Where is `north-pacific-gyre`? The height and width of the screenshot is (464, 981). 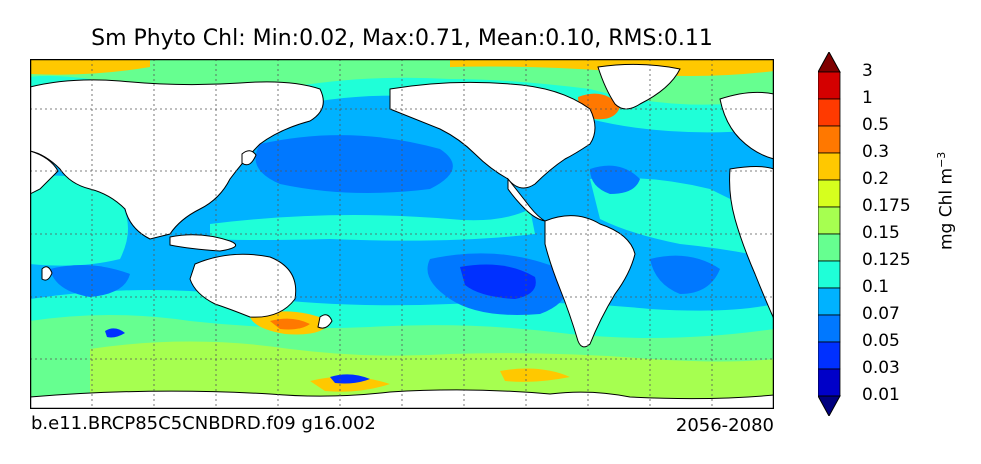
north-pacific-gyre is located at coordinates (354, 164).